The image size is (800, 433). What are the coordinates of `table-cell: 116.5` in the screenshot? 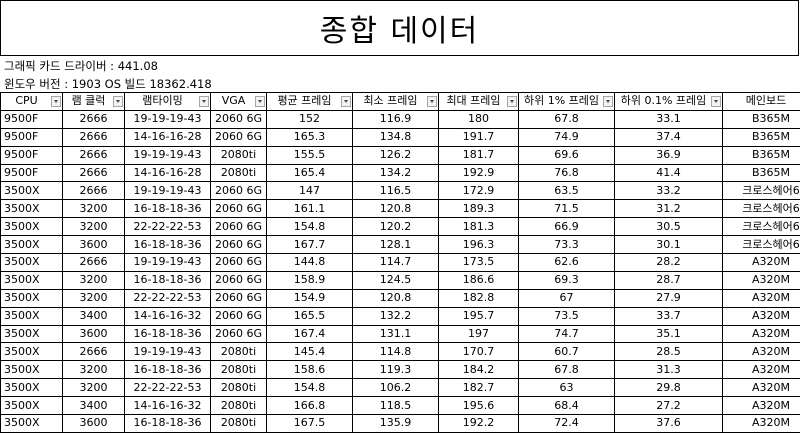 It's located at (396, 191).